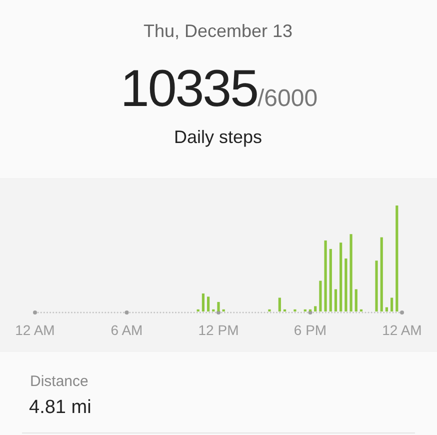 This screenshot has width=437, height=435. Describe the element at coordinates (218, 31) in the screenshot. I see `chart-title: Thu, December 13` at that location.